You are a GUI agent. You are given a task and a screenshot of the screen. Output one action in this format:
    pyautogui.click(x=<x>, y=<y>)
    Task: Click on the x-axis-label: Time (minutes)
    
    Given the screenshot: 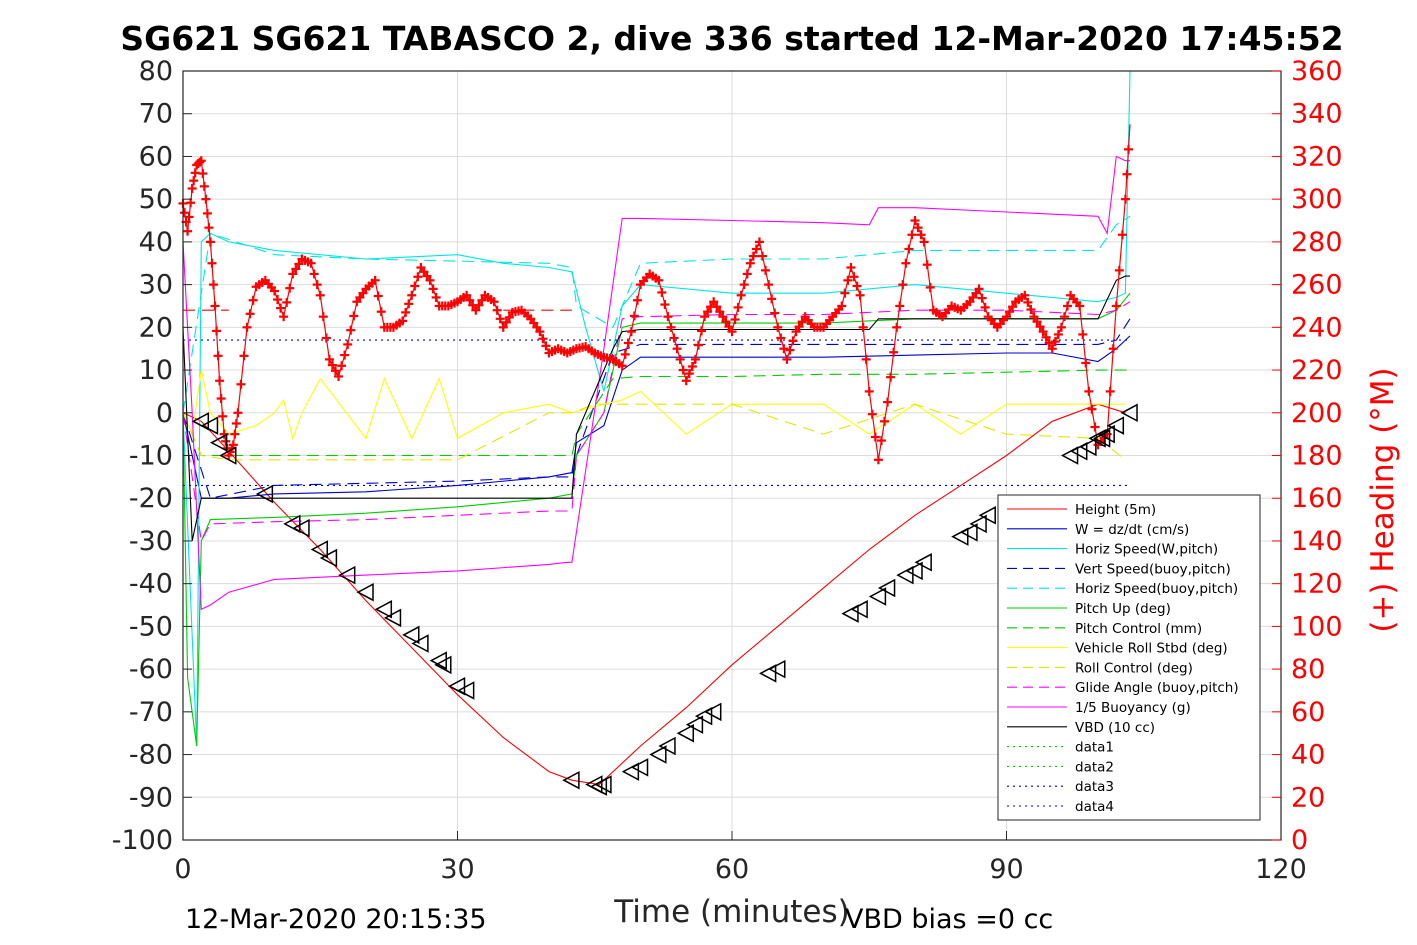 What is the action you would take?
    pyautogui.click(x=731, y=912)
    